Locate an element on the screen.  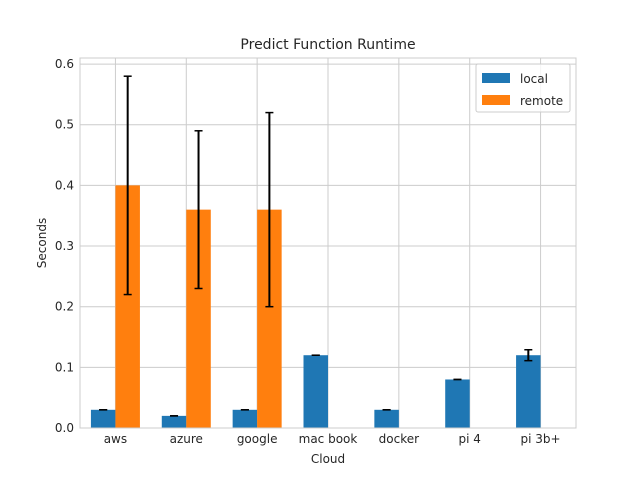
x-tick-label: mac book is located at coordinates (328, 439).